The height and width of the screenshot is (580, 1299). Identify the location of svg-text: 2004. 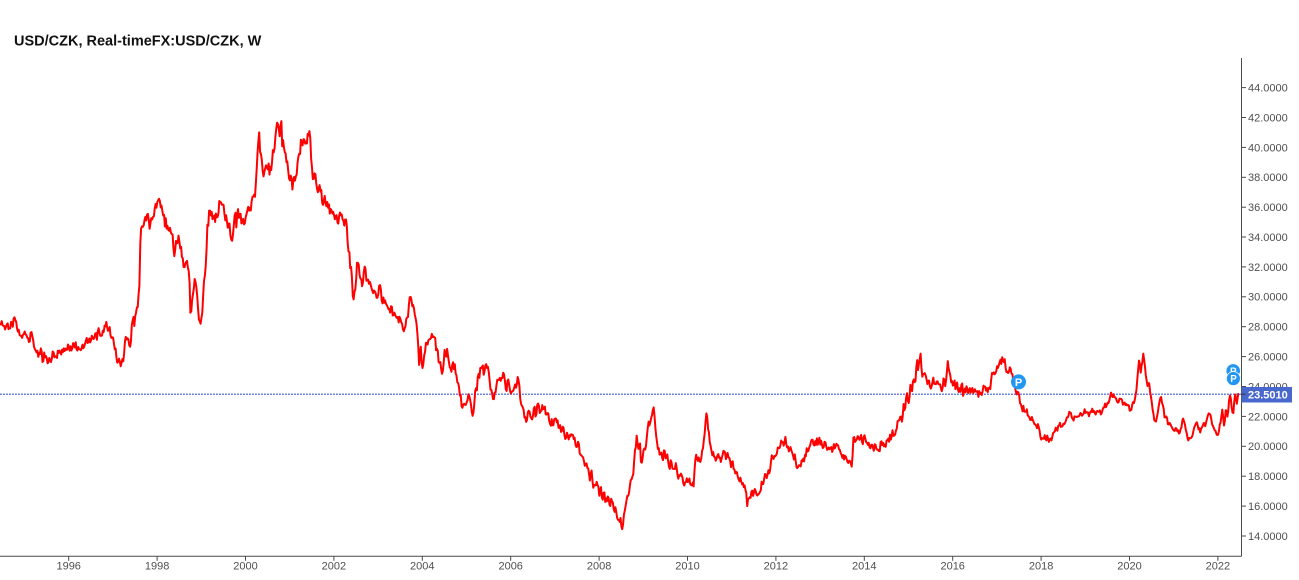
(422, 567).